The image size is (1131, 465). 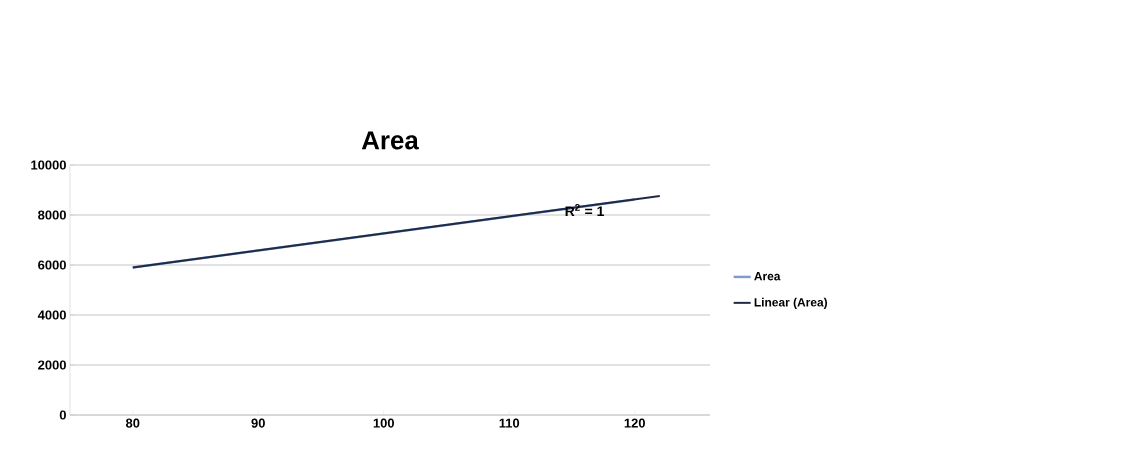 I want to click on y-tick-label: 4000, so click(x=51, y=315).